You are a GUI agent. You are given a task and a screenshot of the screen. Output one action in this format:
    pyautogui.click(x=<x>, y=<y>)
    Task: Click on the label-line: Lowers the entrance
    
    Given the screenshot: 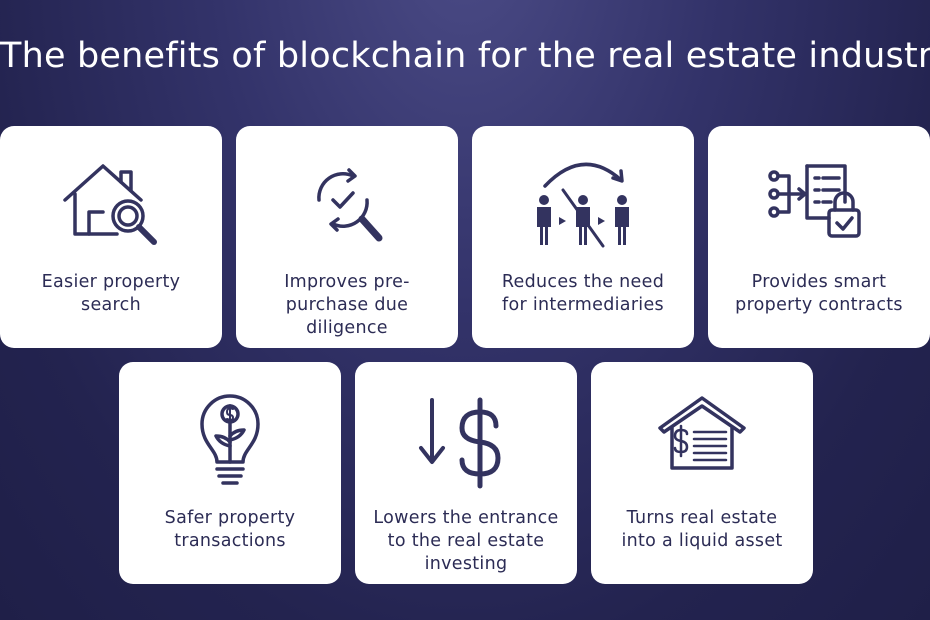 What is the action you would take?
    pyautogui.click(x=466, y=518)
    